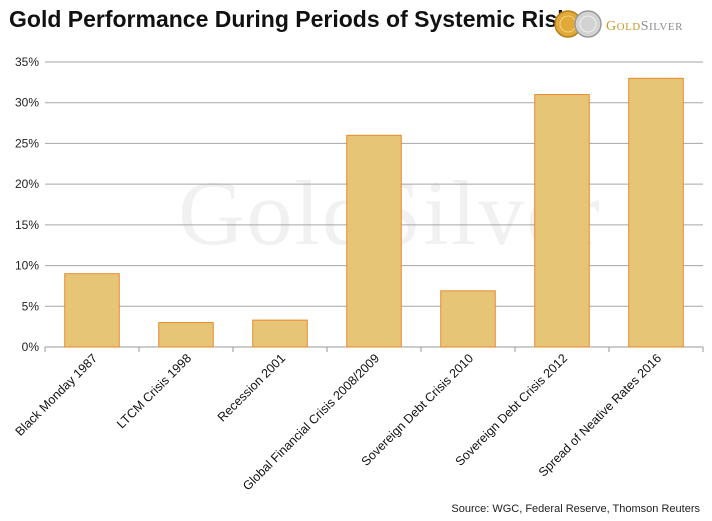 The image size is (712, 521). Describe the element at coordinates (27, 62) in the screenshot. I see `y-tick-label: 35%` at that location.